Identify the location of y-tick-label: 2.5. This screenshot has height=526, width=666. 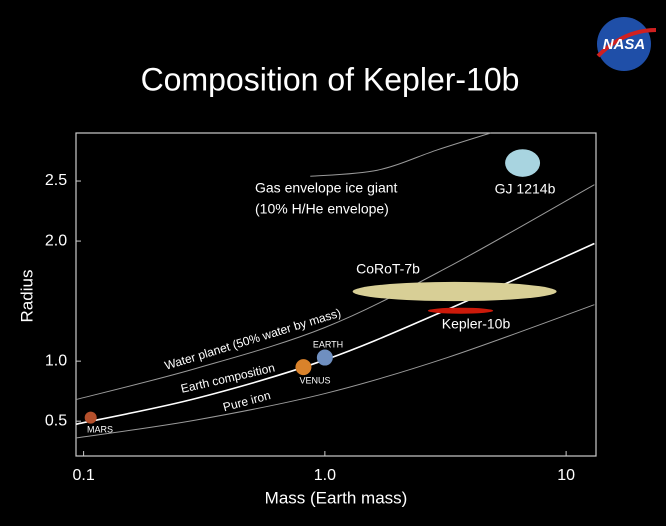
(56, 180).